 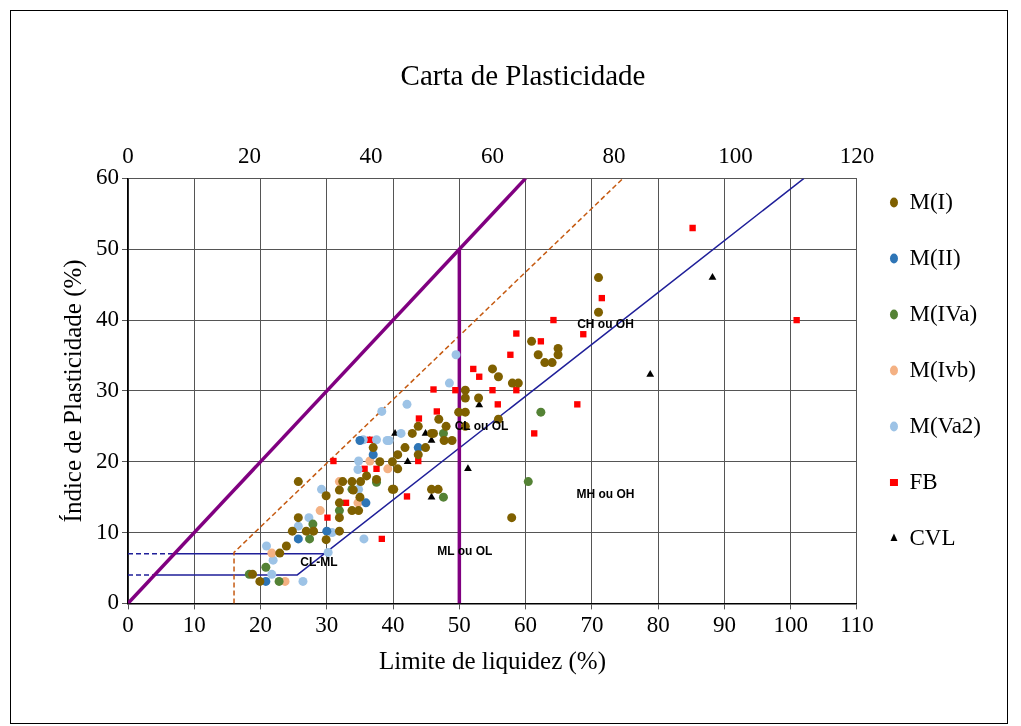 What do you see at coordinates (113, 602) in the screenshot?
I see `y-tick-label: 0` at bounding box center [113, 602].